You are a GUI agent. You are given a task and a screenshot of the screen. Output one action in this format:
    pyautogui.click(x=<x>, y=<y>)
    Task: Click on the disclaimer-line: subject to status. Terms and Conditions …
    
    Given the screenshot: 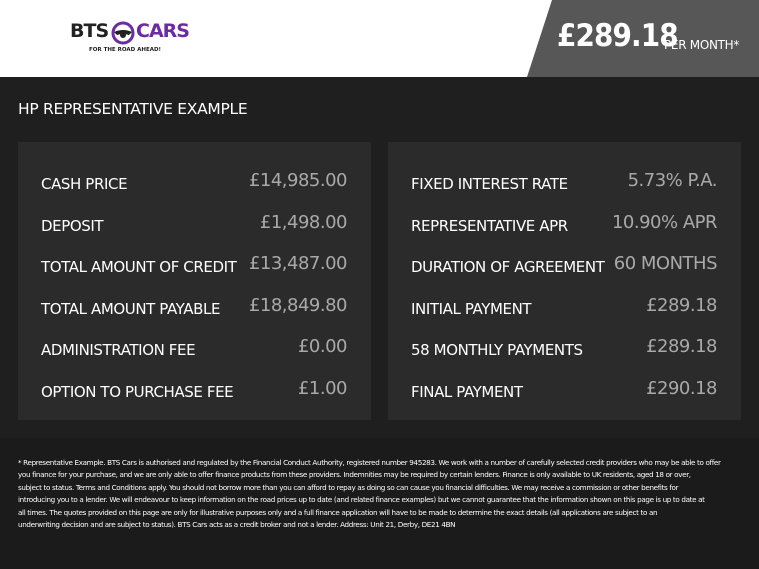 What is the action you would take?
    pyautogui.click(x=348, y=487)
    